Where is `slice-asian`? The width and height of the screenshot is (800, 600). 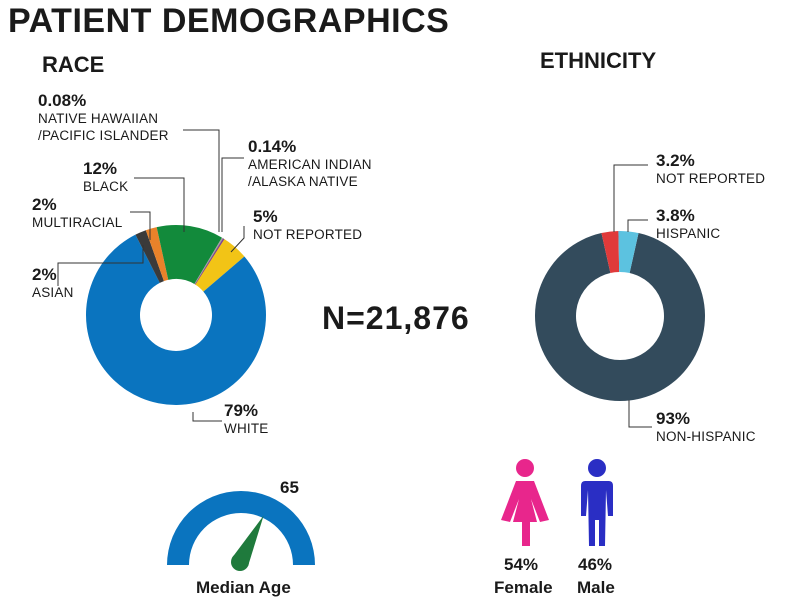 slice-asian is located at coordinates (149, 256).